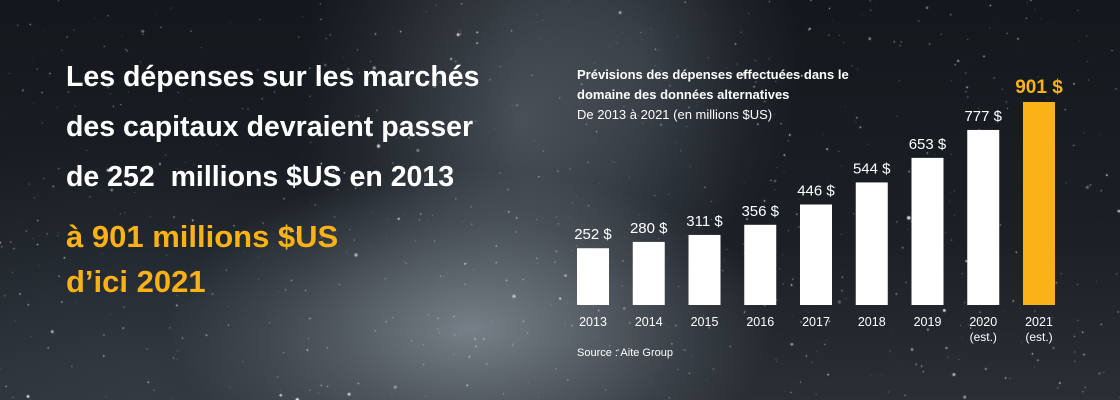  Describe the element at coordinates (625, 353) in the screenshot. I see `chart-source: Source : Aite Group` at that location.